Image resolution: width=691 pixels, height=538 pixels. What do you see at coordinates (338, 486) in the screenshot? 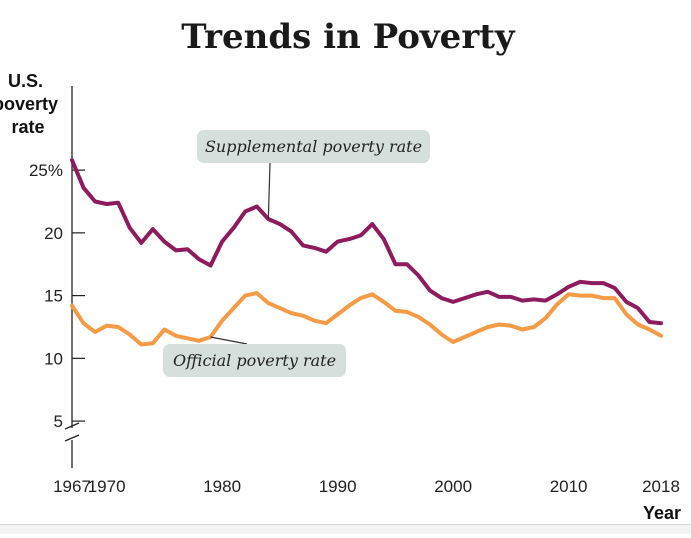
I see `x-tick-label: 1990` at bounding box center [338, 486].